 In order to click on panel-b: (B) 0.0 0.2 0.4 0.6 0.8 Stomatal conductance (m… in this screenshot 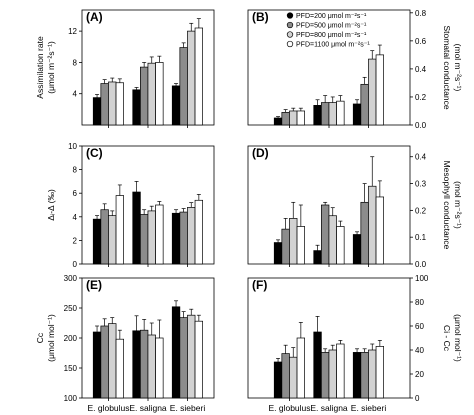, I will do `click(355, 69)`.